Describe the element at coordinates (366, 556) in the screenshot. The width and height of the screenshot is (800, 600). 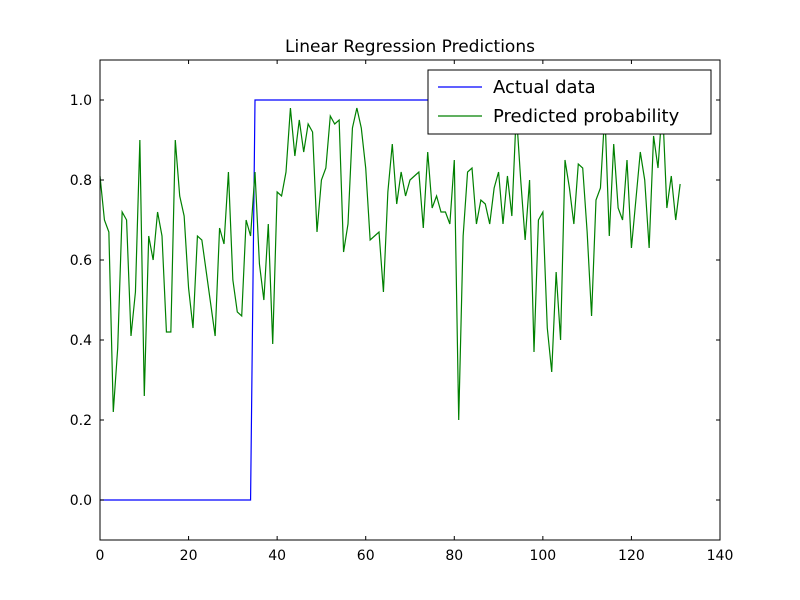
I see `x-tick-label: 60` at that location.